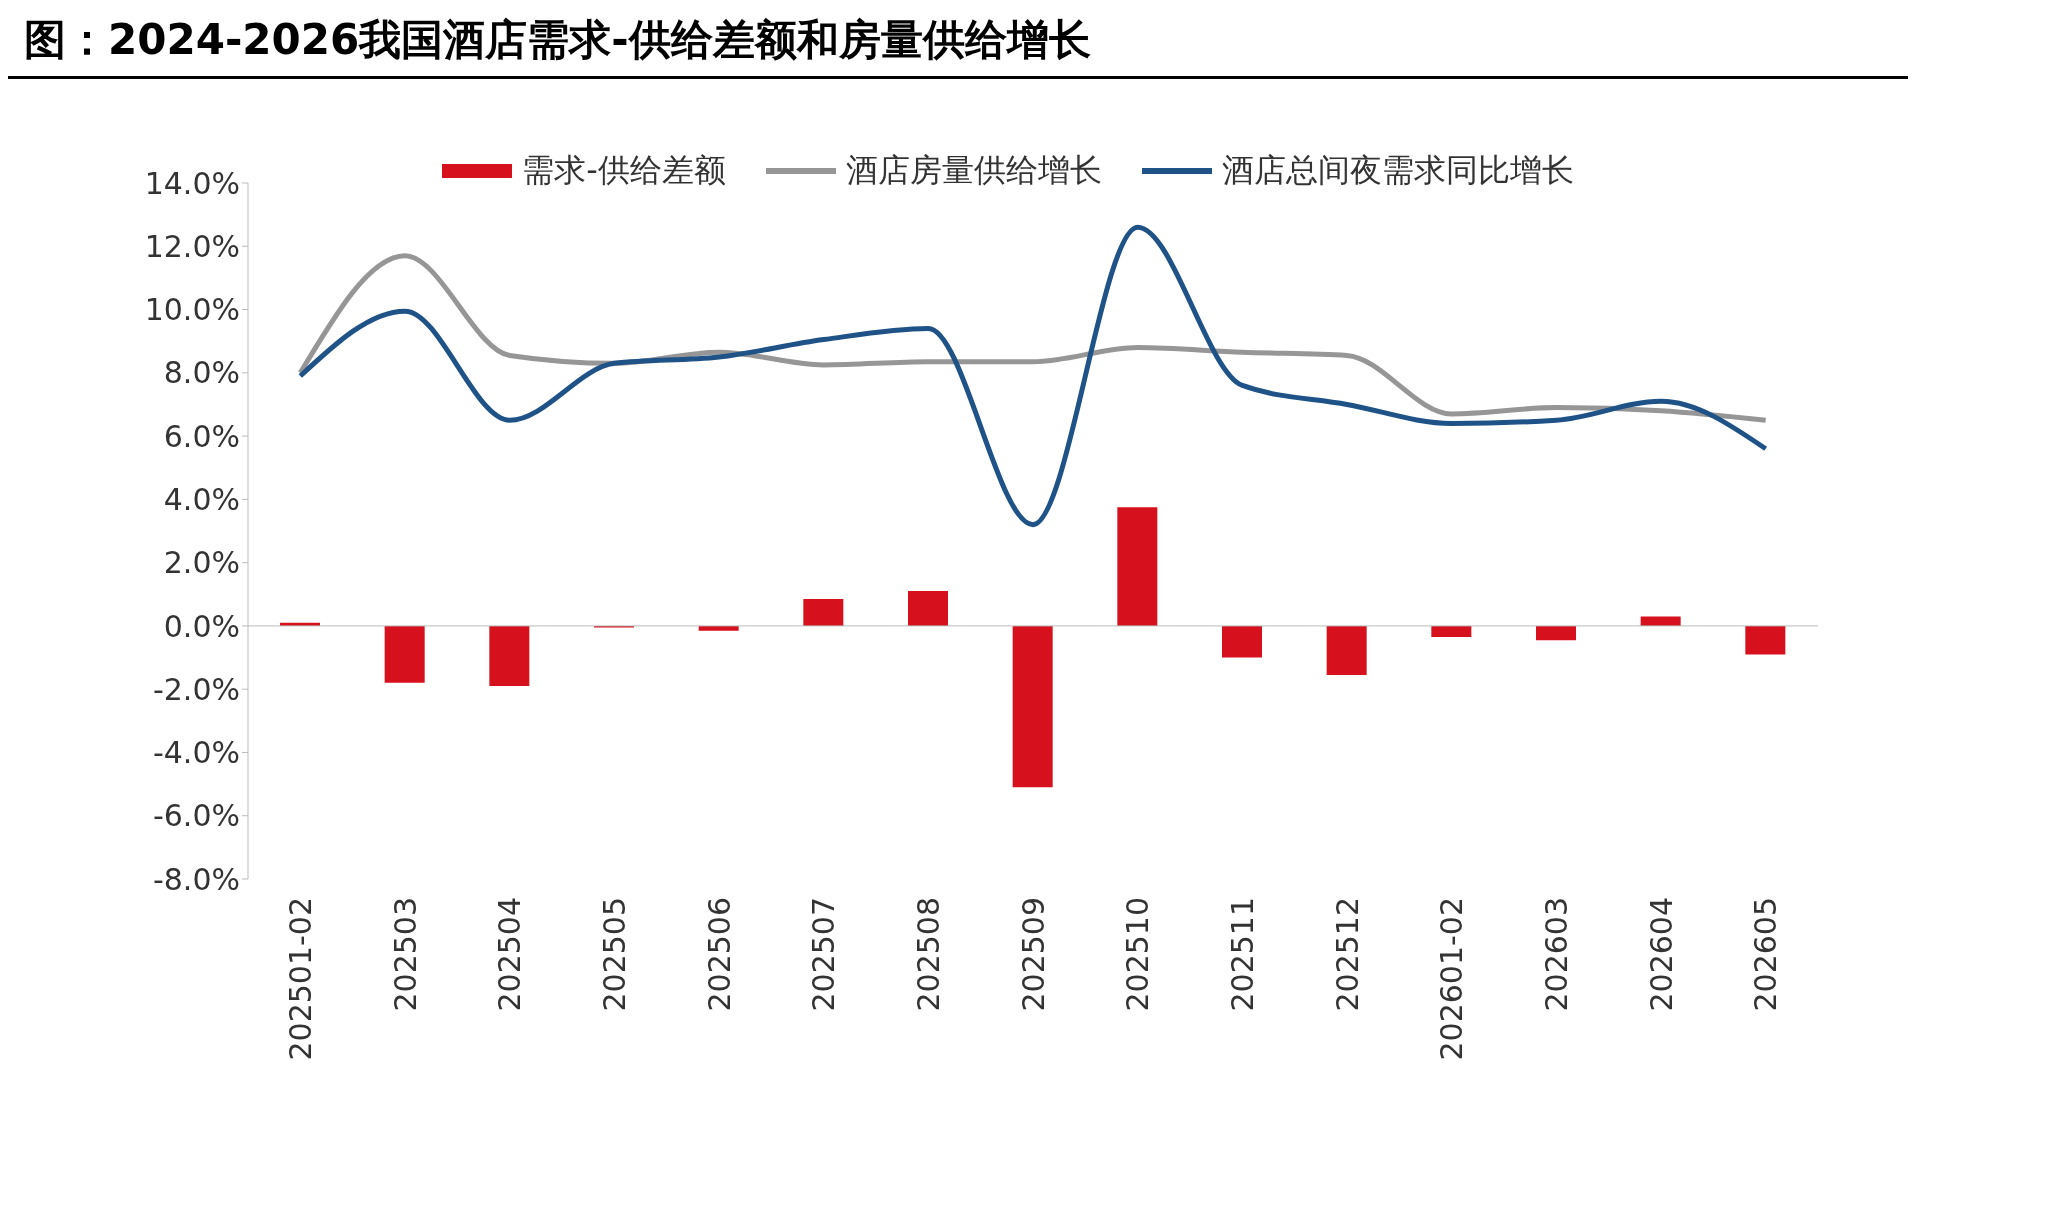 The width and height of the screenshot is (2067, 1222). I want to click on x-tick-label: 202510, so click(1138, 954).